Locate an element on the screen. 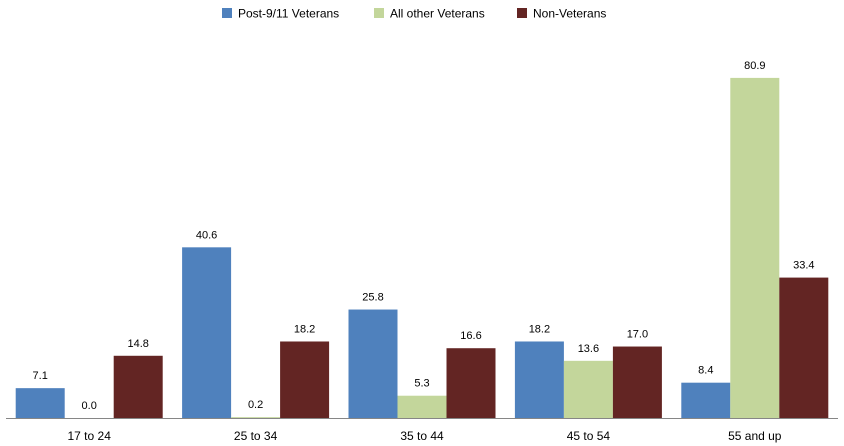  data-label-all-other-veterans-35-to-44: 5.3 is located at coordinates (421, 384).